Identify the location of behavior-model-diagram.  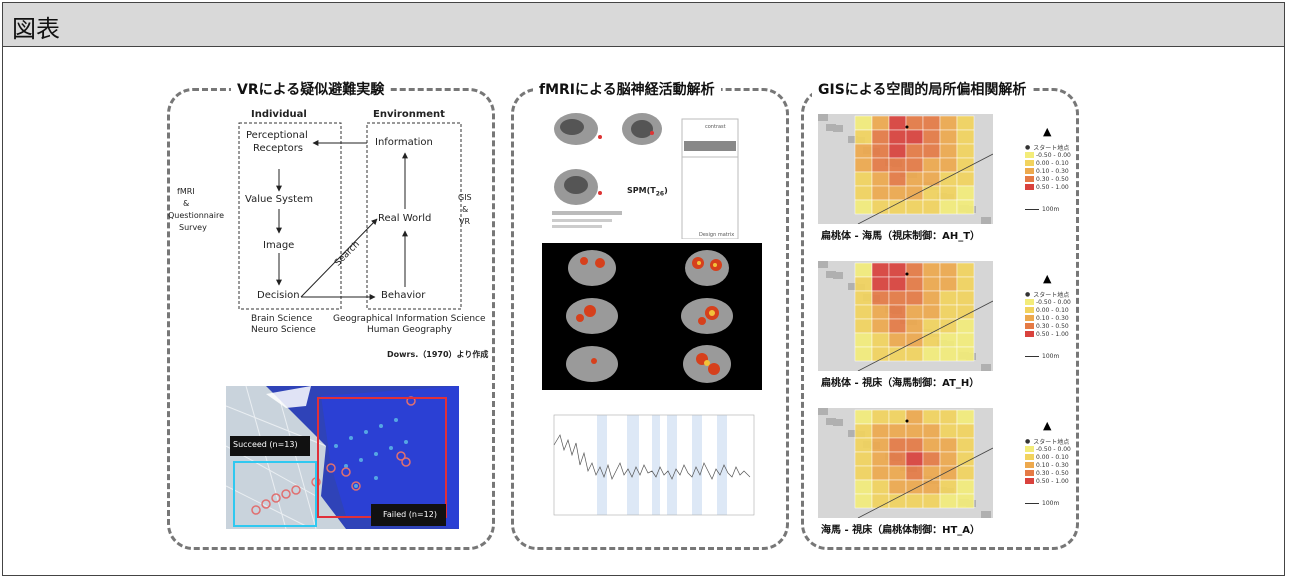
(350, 216).